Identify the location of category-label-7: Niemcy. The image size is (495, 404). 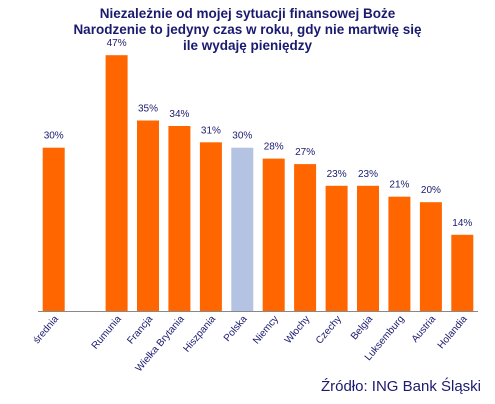
(266, 330).